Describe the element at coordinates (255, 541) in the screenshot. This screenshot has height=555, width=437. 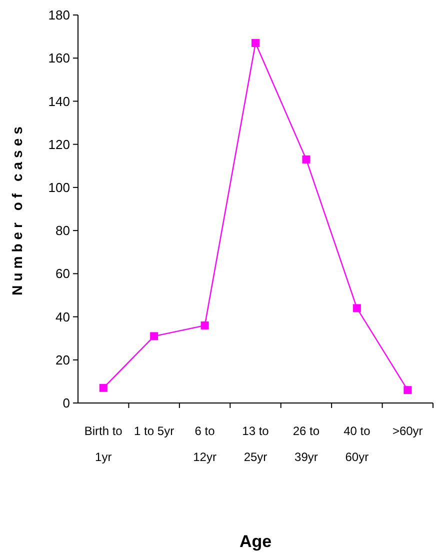
I see `x-axis-title: Age` at that location.